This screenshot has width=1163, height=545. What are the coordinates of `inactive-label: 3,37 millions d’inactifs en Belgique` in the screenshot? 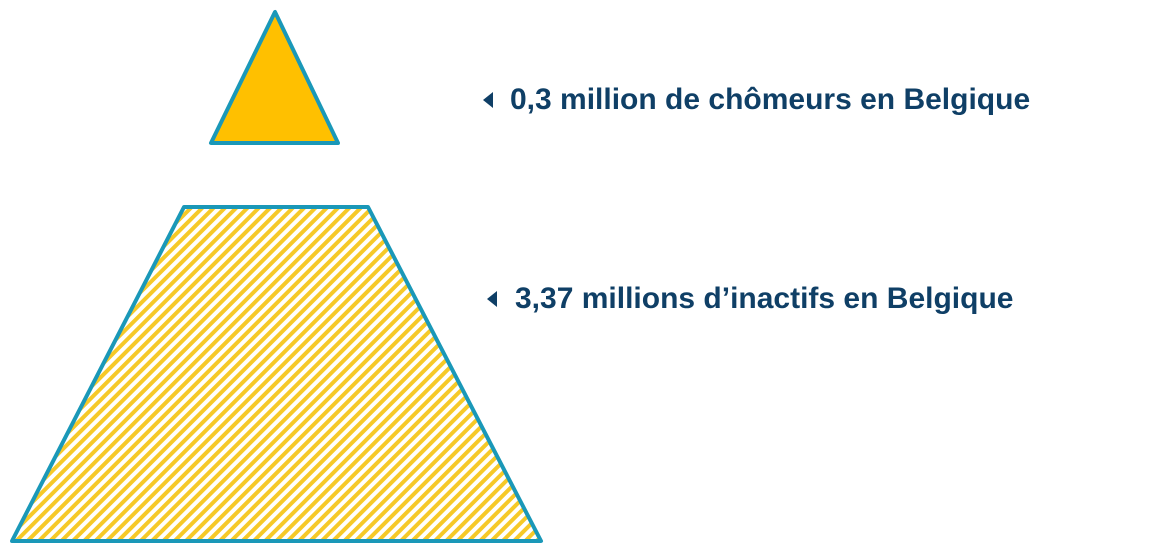 It's located at (764, 298).